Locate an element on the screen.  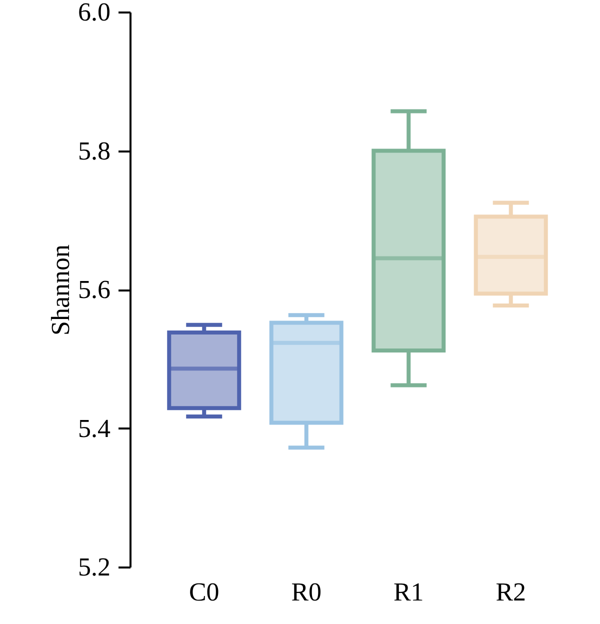
x-tick-label: R2 is located at coordinates (511, 592).